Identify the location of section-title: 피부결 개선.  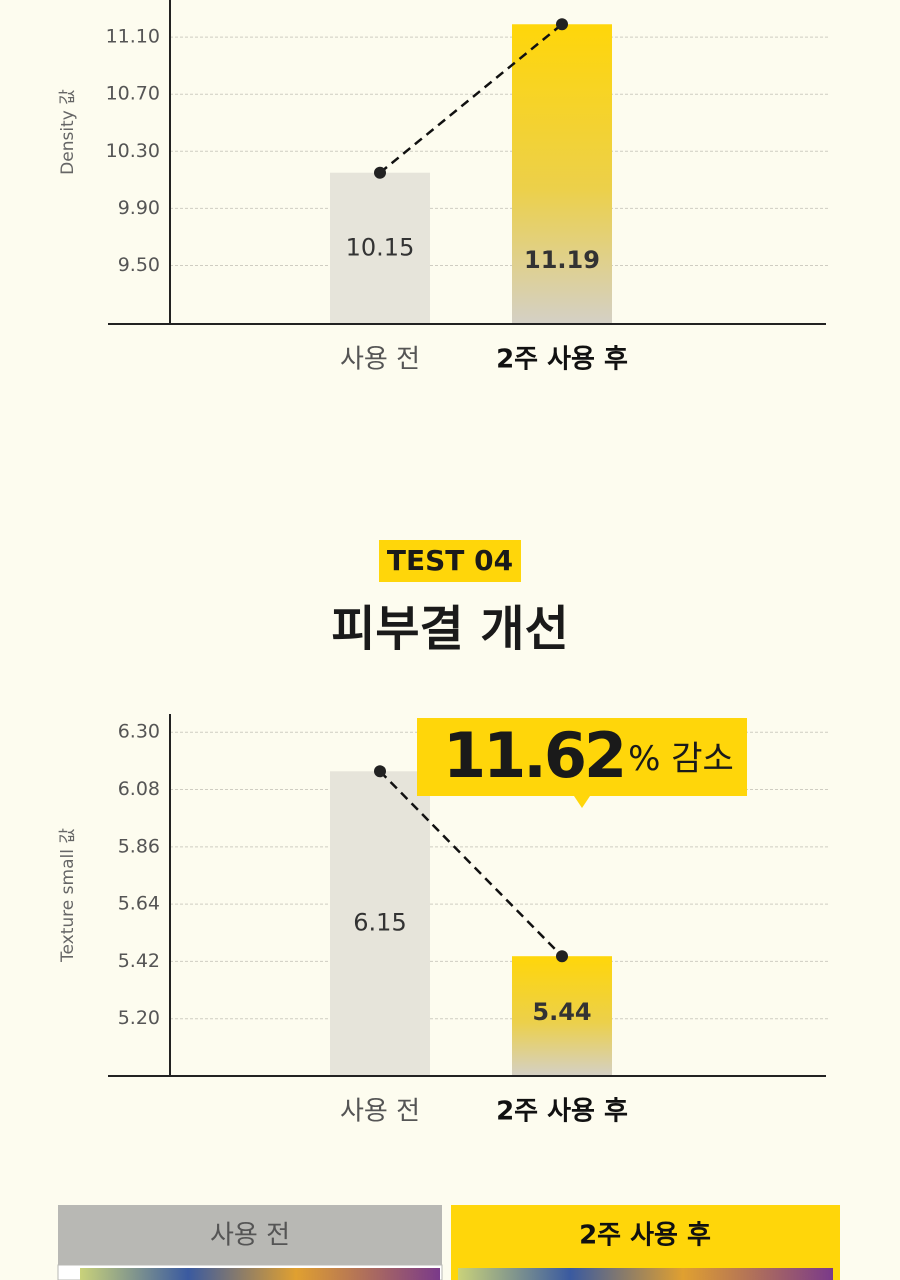
(450, 629).